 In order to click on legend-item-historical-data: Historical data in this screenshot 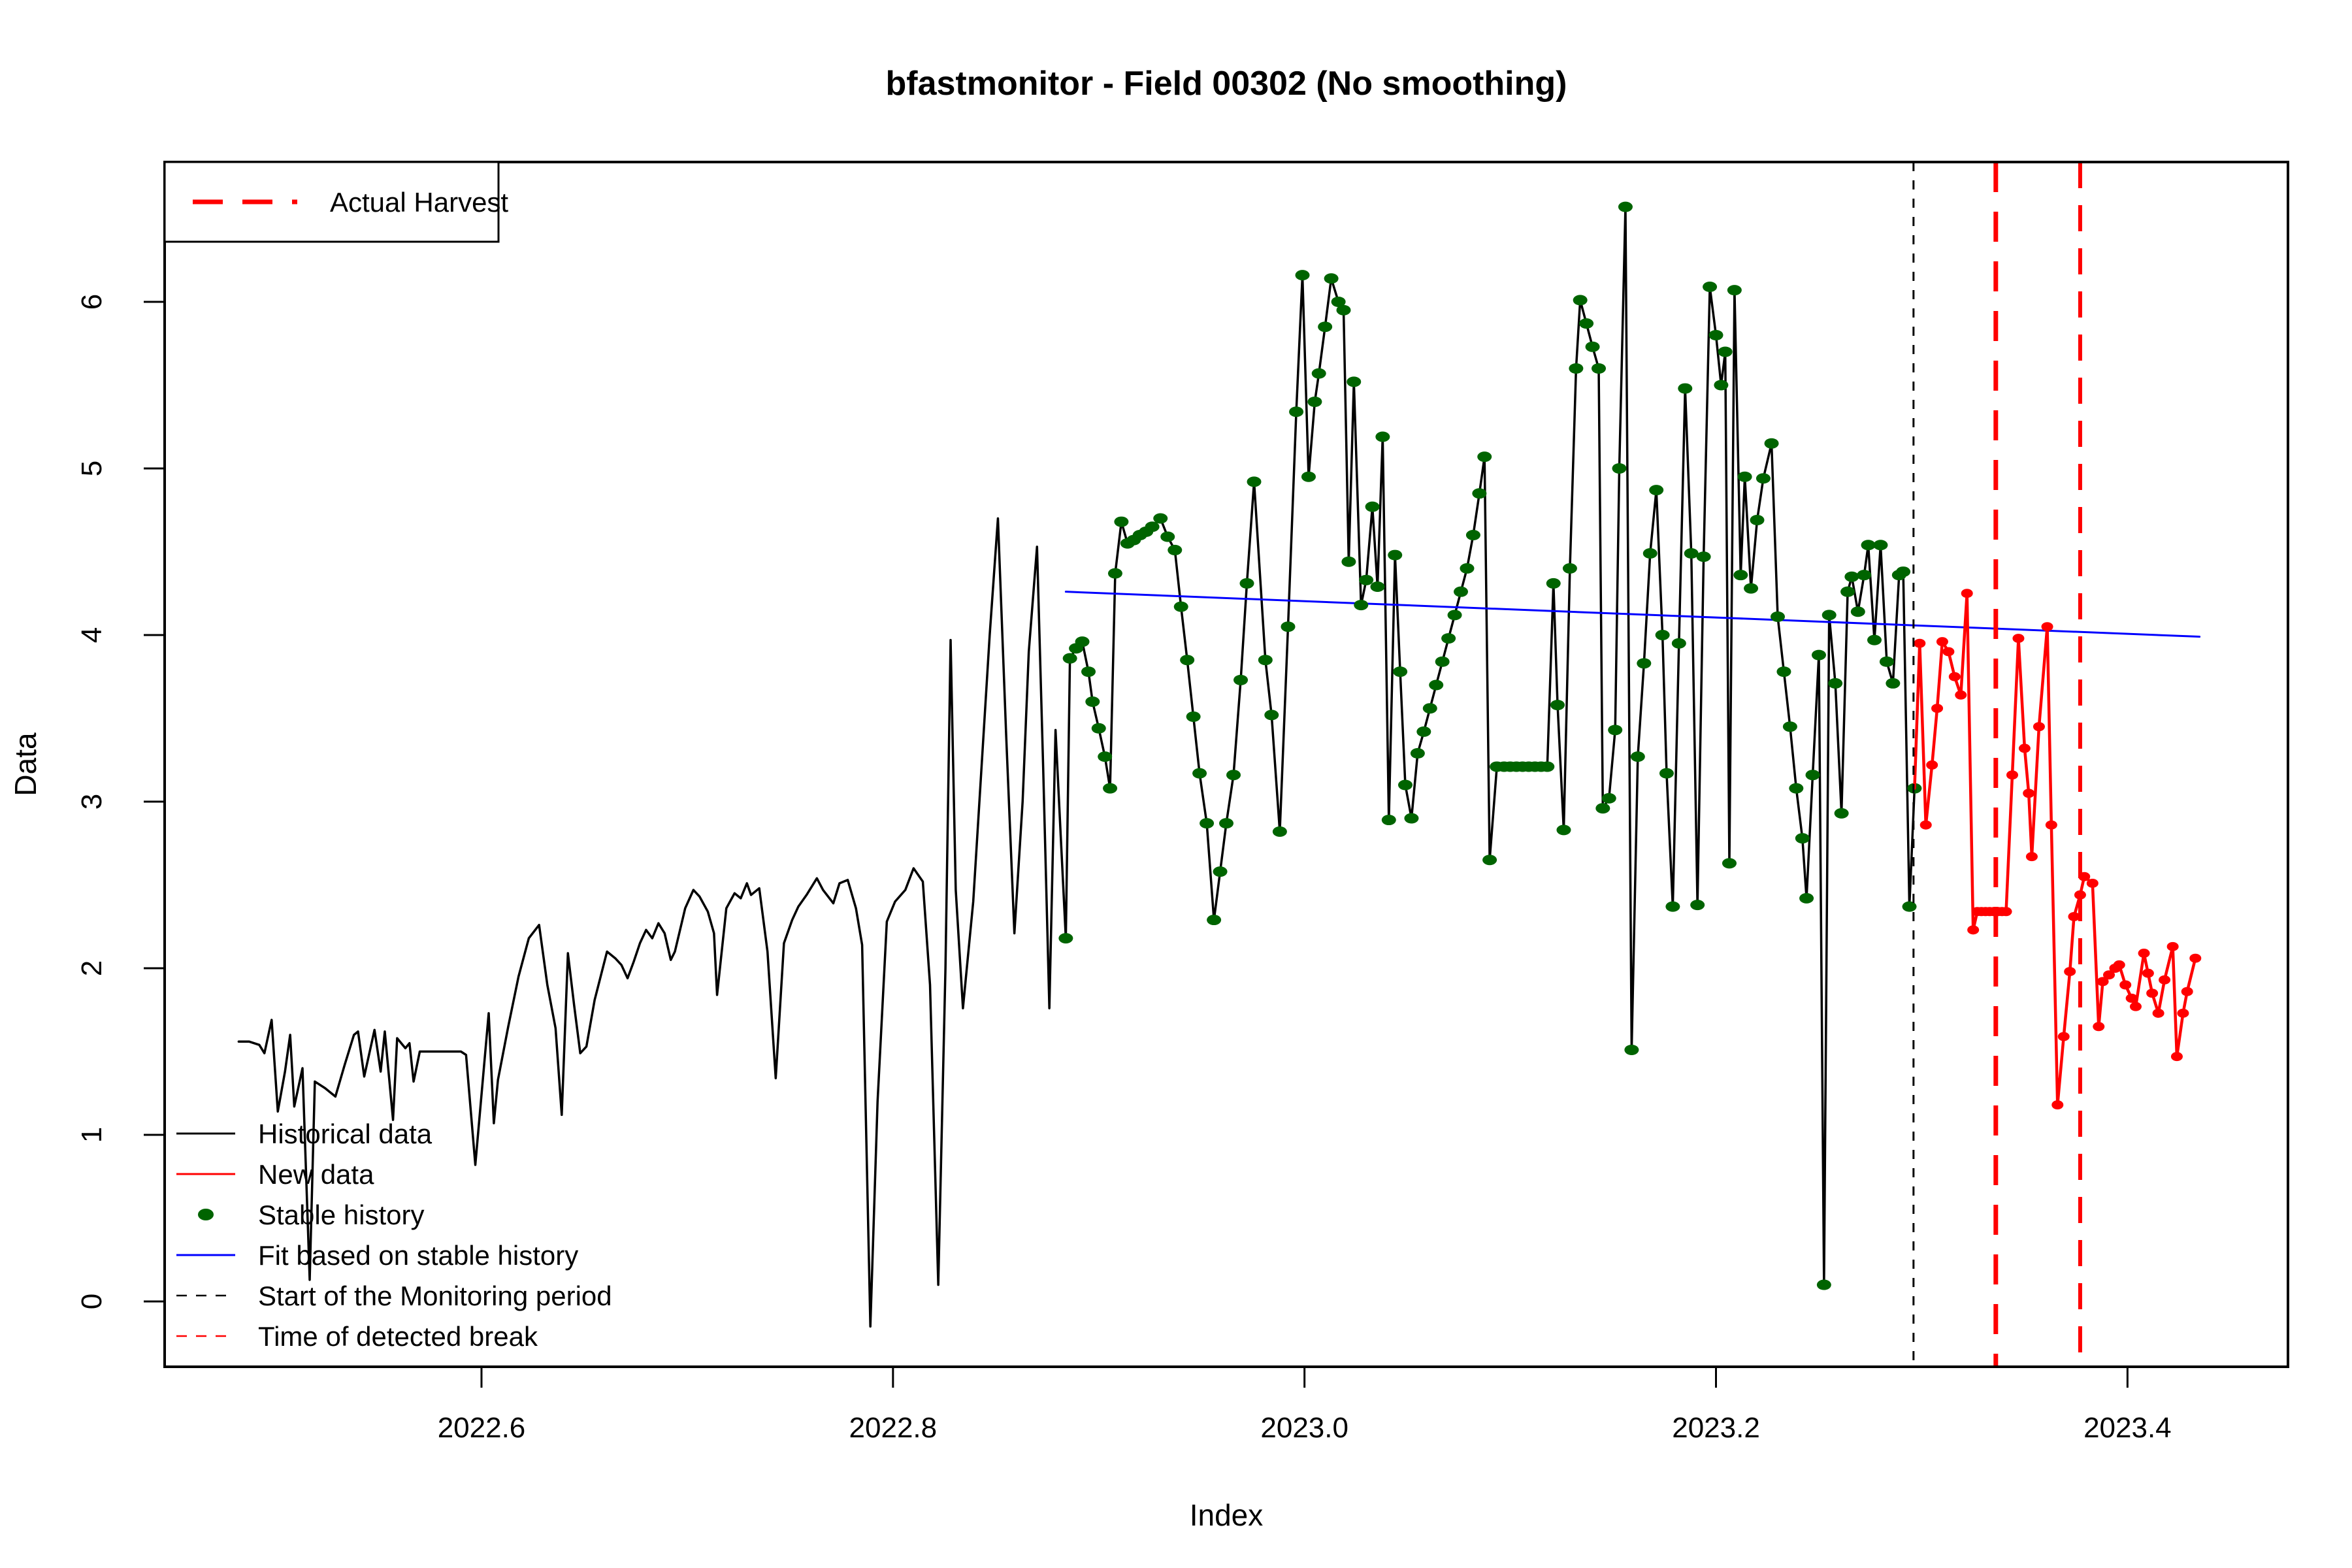, I will do `click(345, 1134)`.